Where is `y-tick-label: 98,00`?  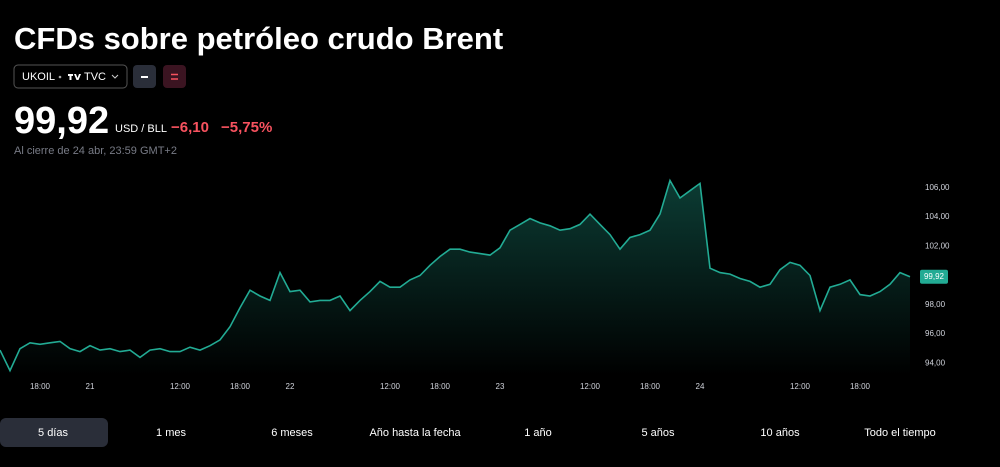
y-tick-label: 98,00 is located at coordinates (935, 304).